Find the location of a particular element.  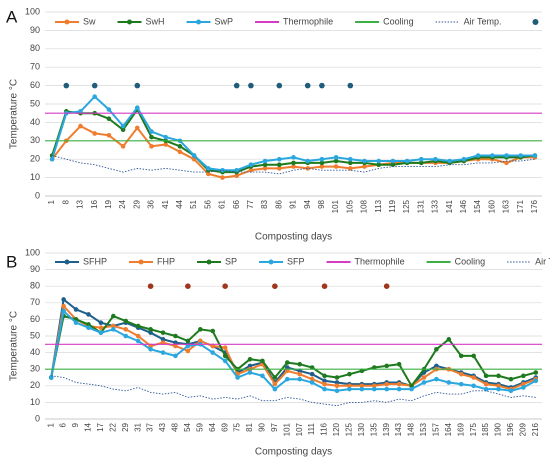

legend-item: Air Temp. is located at coordinates (468, 21).